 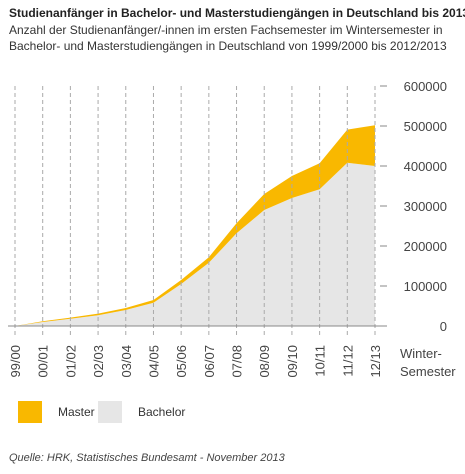 I want to click on y-tick-label: 100000, so click(x=425, y=286).